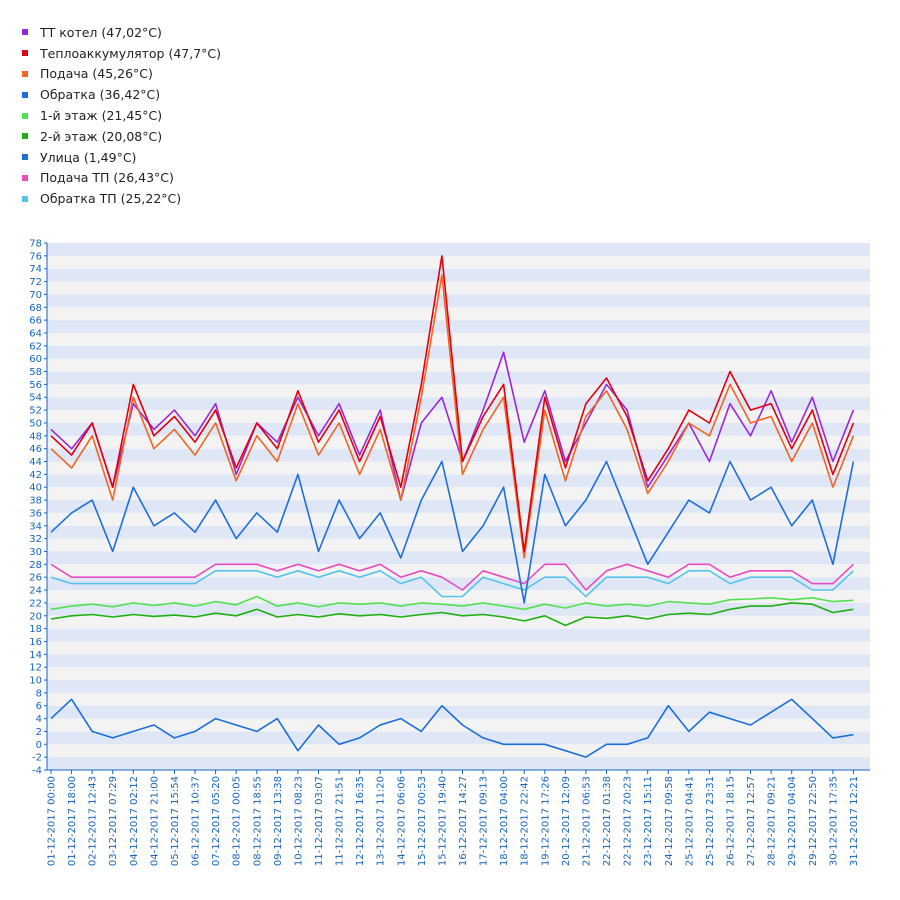  What do you see at coordinates (833, 821) in the screenshot?
I see `x-tick-label: 30-12-2017 17:35` at bounding box center [833, 821].